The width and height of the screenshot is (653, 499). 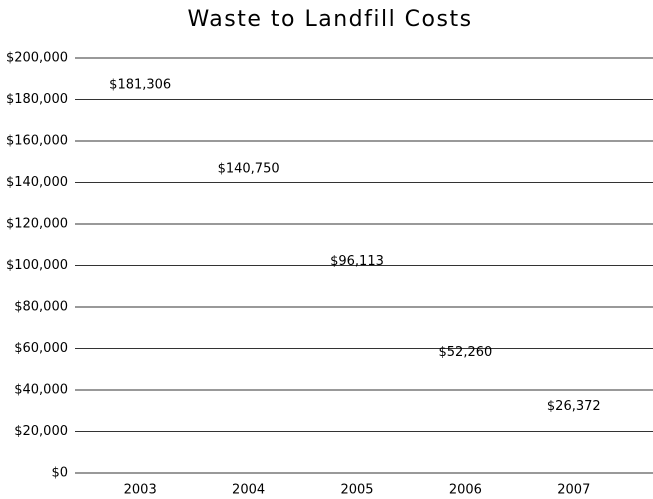 What do you see at coordinates (248, 490) in the screenshot?
I see `x-tick-label: 2004` at bounding box center [248, 490].